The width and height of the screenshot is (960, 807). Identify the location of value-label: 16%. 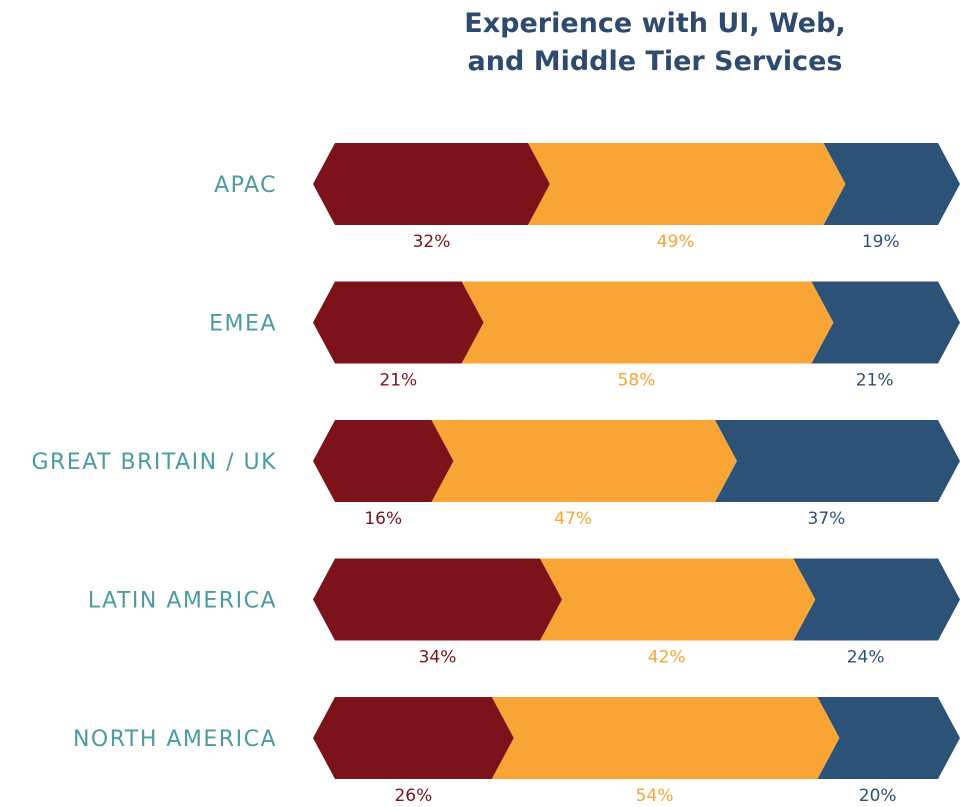
(383, 519).